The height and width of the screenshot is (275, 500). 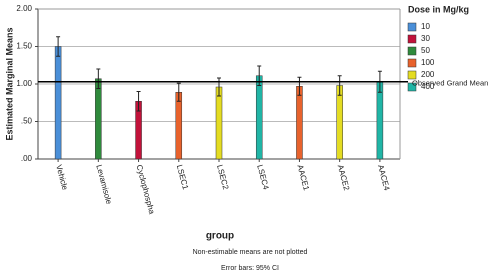 What do you see at coordinates (250, 268) in the screenshot?
I see `footnote: Error bars: 95% CI` at bounding box center [250, 268].